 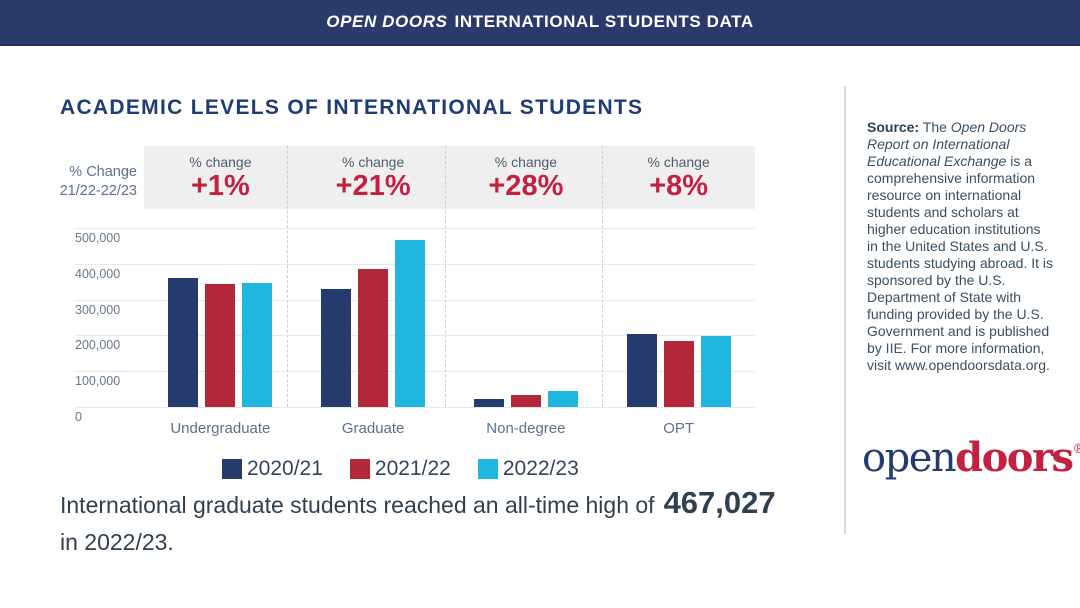 I want to click on y-tick-200000: 200,000, so click(x=98, y=345).